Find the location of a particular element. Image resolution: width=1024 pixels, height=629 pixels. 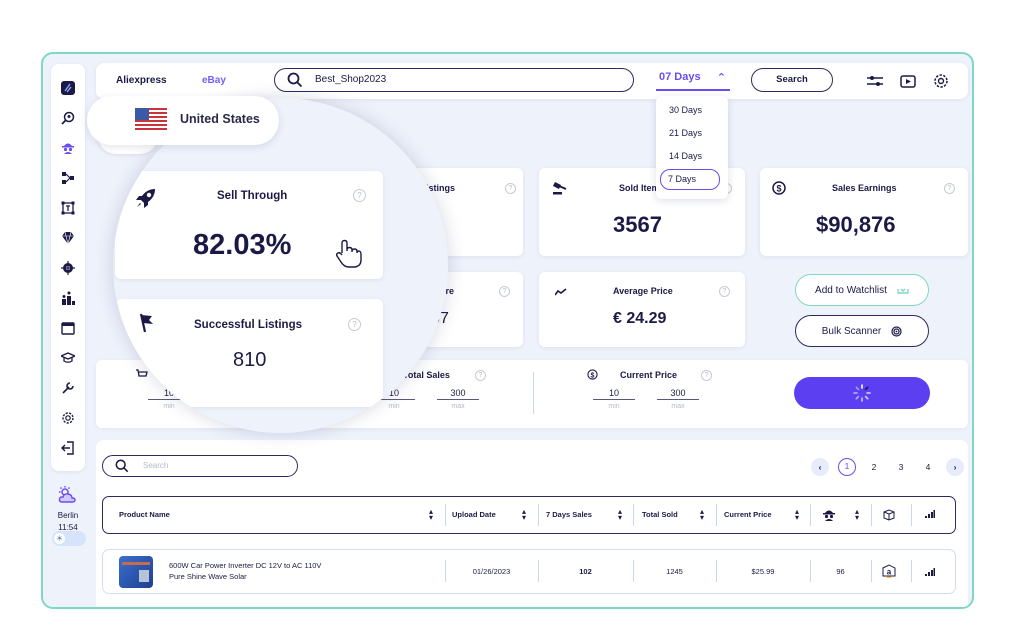

search-button: Search is located at coordinates (792, 80).